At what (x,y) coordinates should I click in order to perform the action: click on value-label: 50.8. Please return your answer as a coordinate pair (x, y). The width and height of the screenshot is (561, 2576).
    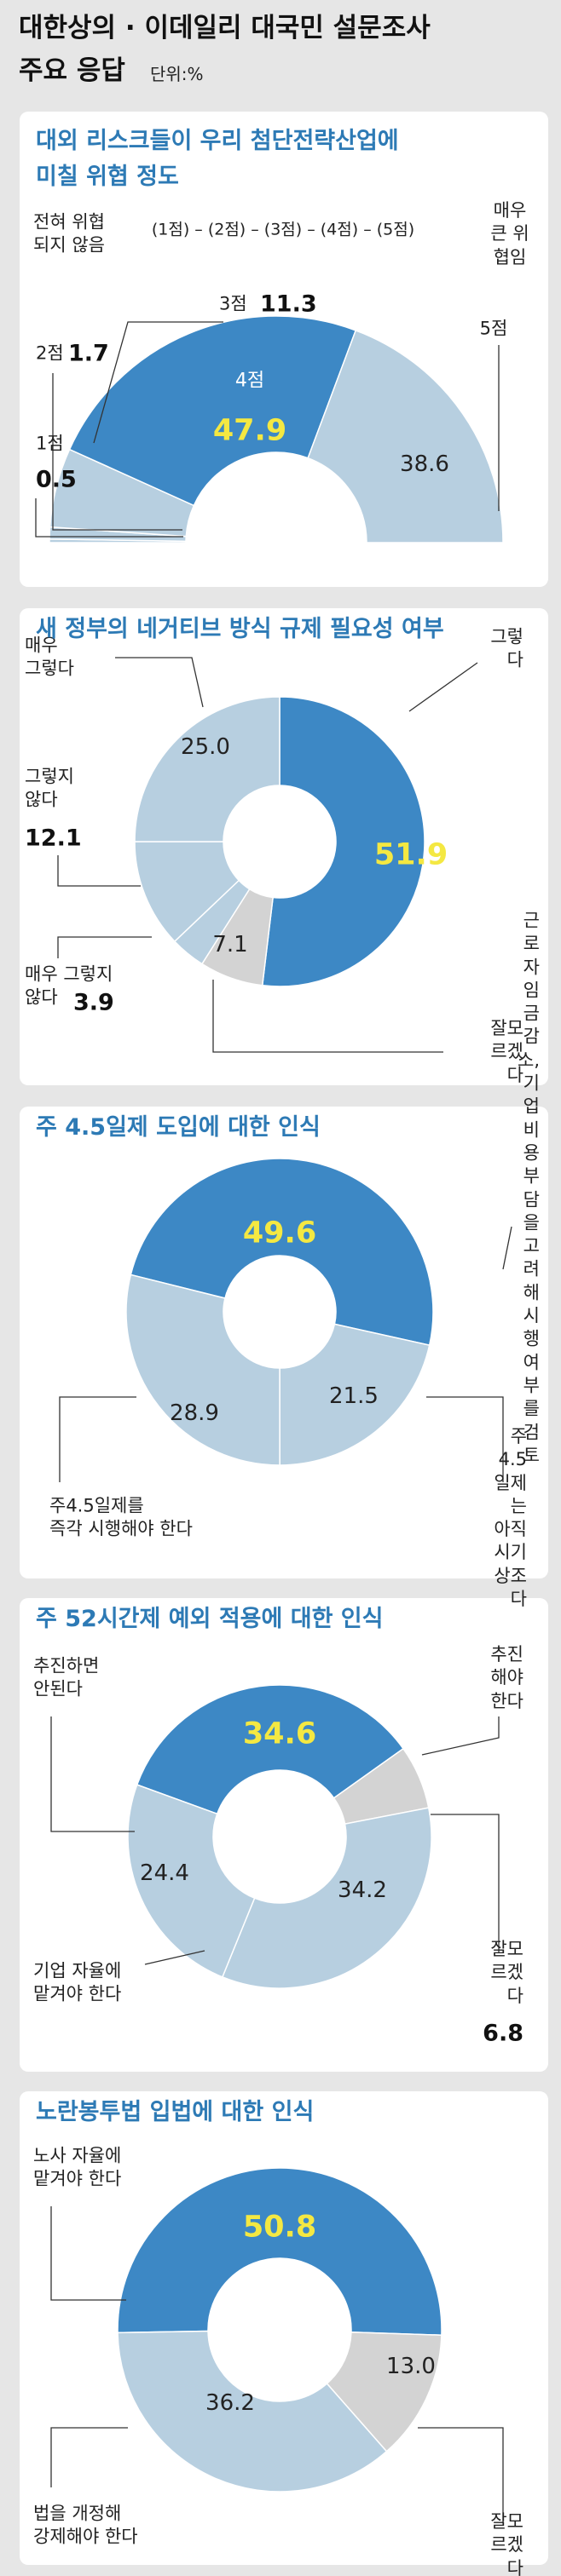
    Looking at the image, I should click on (279, 2228).